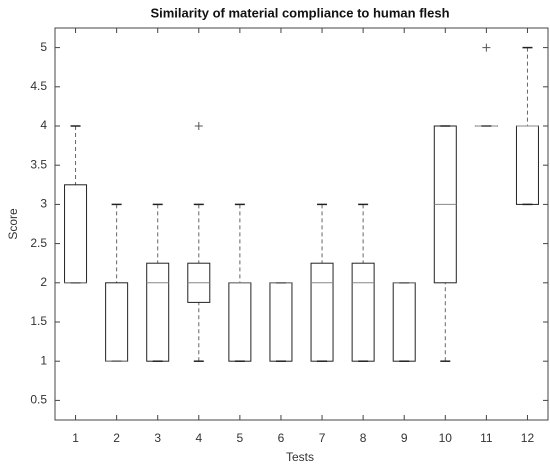 The width and height of the screenshot is (550, 468). I want to click on y-tick-label: 1.5, so click(38, 321).